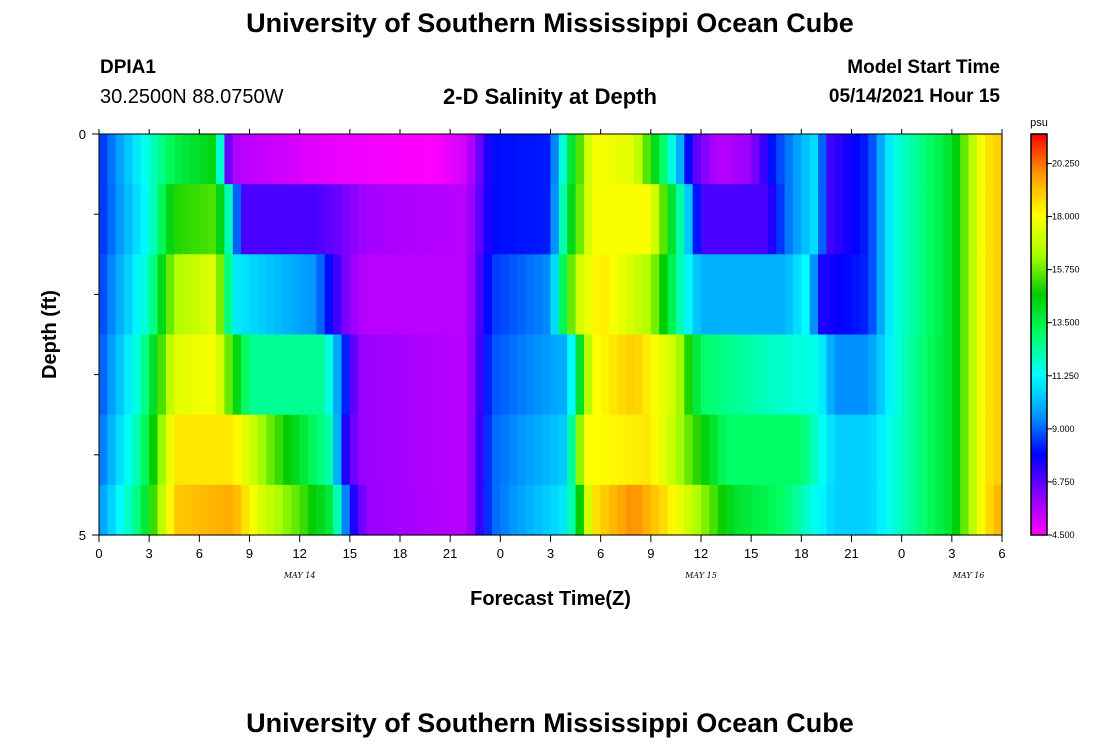  What do you see at coordinates (550, 599) in the screenshot?
I see `x-axis-title: Forecast Time(Z)` at bounding box center [550, 599].